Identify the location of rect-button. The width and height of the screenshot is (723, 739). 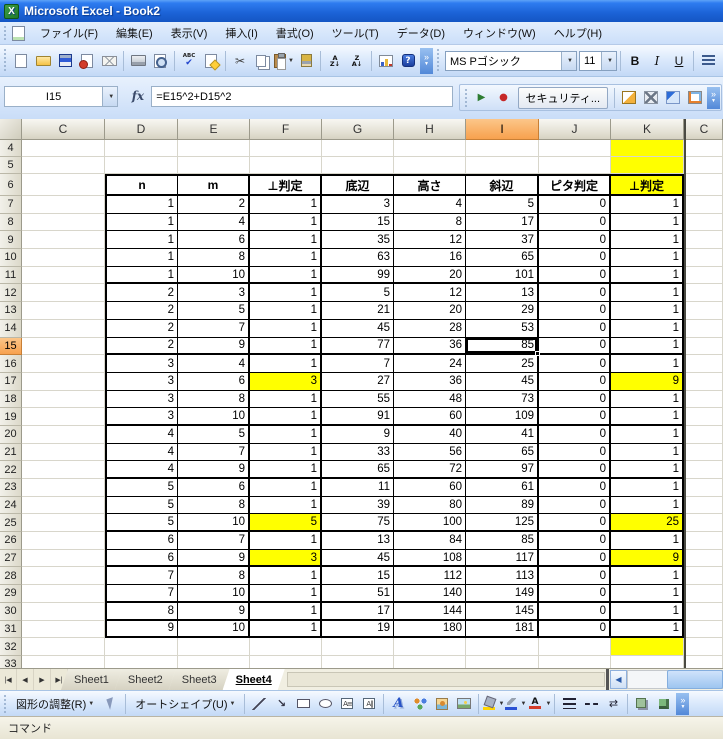
(303, 704).